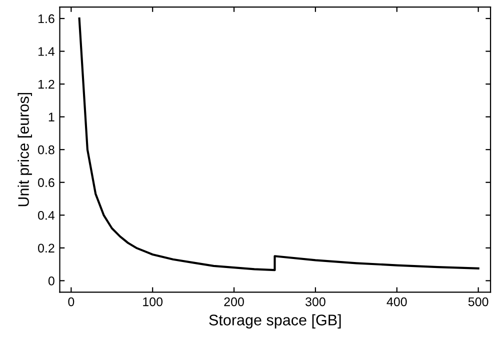  What do you see at coordinates (51, 117) in the screenshot?
I see `y-tick-label: 1` at bounding box center [51, 117].